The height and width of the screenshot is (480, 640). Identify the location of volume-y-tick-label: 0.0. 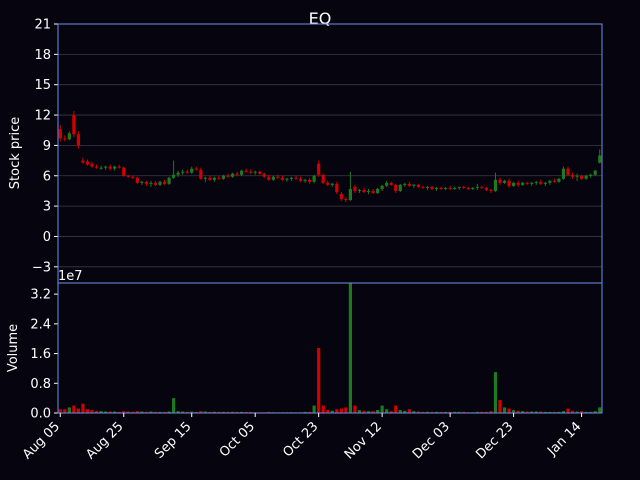
(40, 414).